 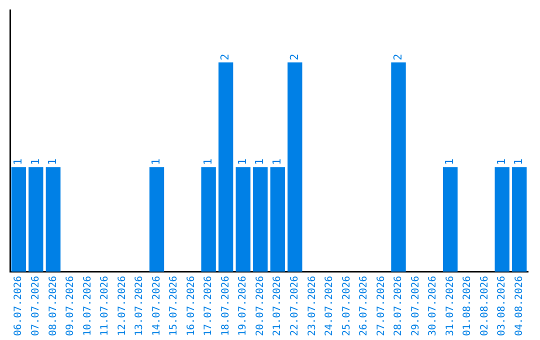 I want to click on x-tick-label: 31.07.2026, so click(x=450, y=306).